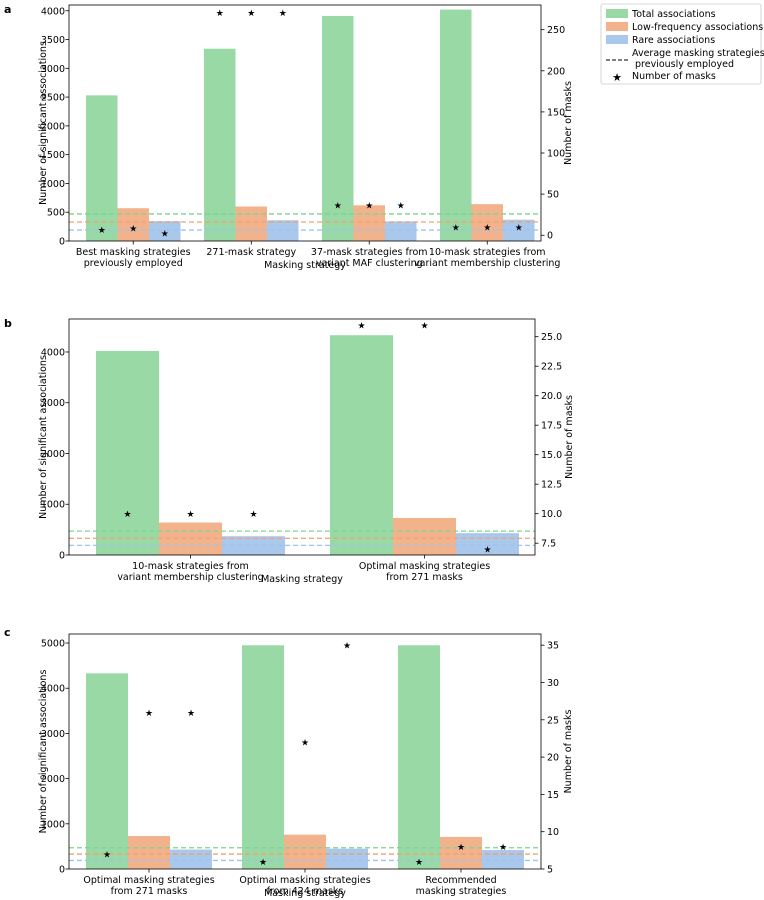 Image resolution: width=764 pixels, height=900 pixels. Describe the element at coordinates (53, 40) in the screenshot. I see `y-tick-label: 3500` at that location.